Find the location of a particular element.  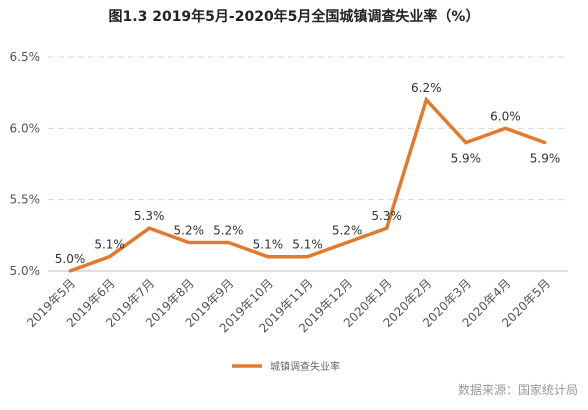

data-label: 6.2% is located at coordinates (426, 88).